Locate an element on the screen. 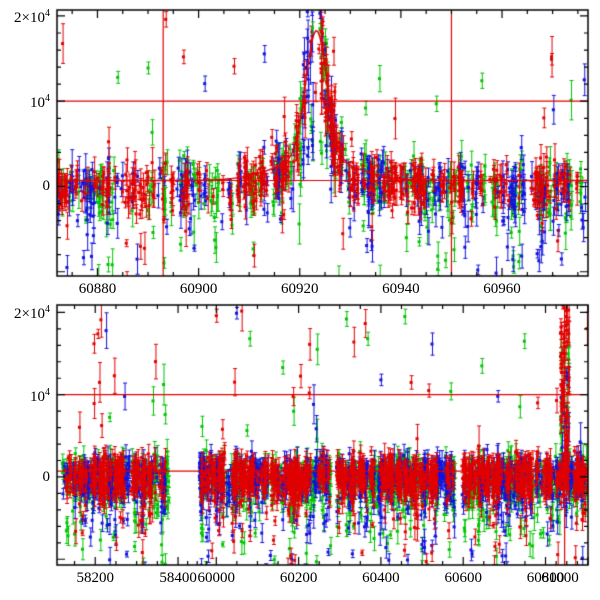  bottom-x-tick-label: 58400 is located at coordinates (178, 578).